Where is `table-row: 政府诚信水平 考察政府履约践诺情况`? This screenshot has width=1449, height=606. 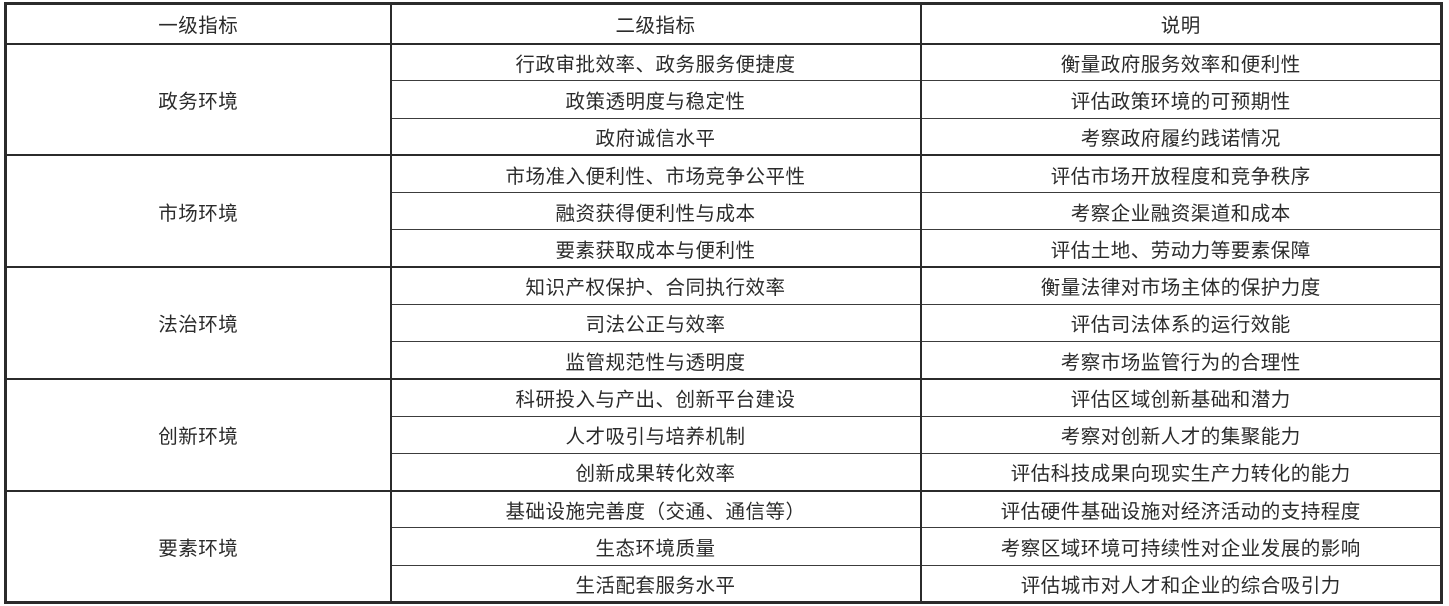 table-row: 政府诚信水平 考察政府履约践诺情况 is located at coordinates (724, 136).